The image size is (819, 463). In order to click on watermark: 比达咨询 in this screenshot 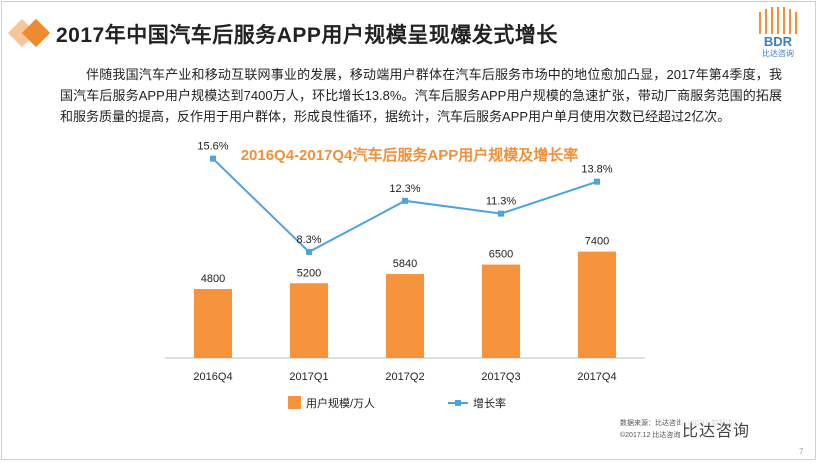, I will do `click(716, 429)`.